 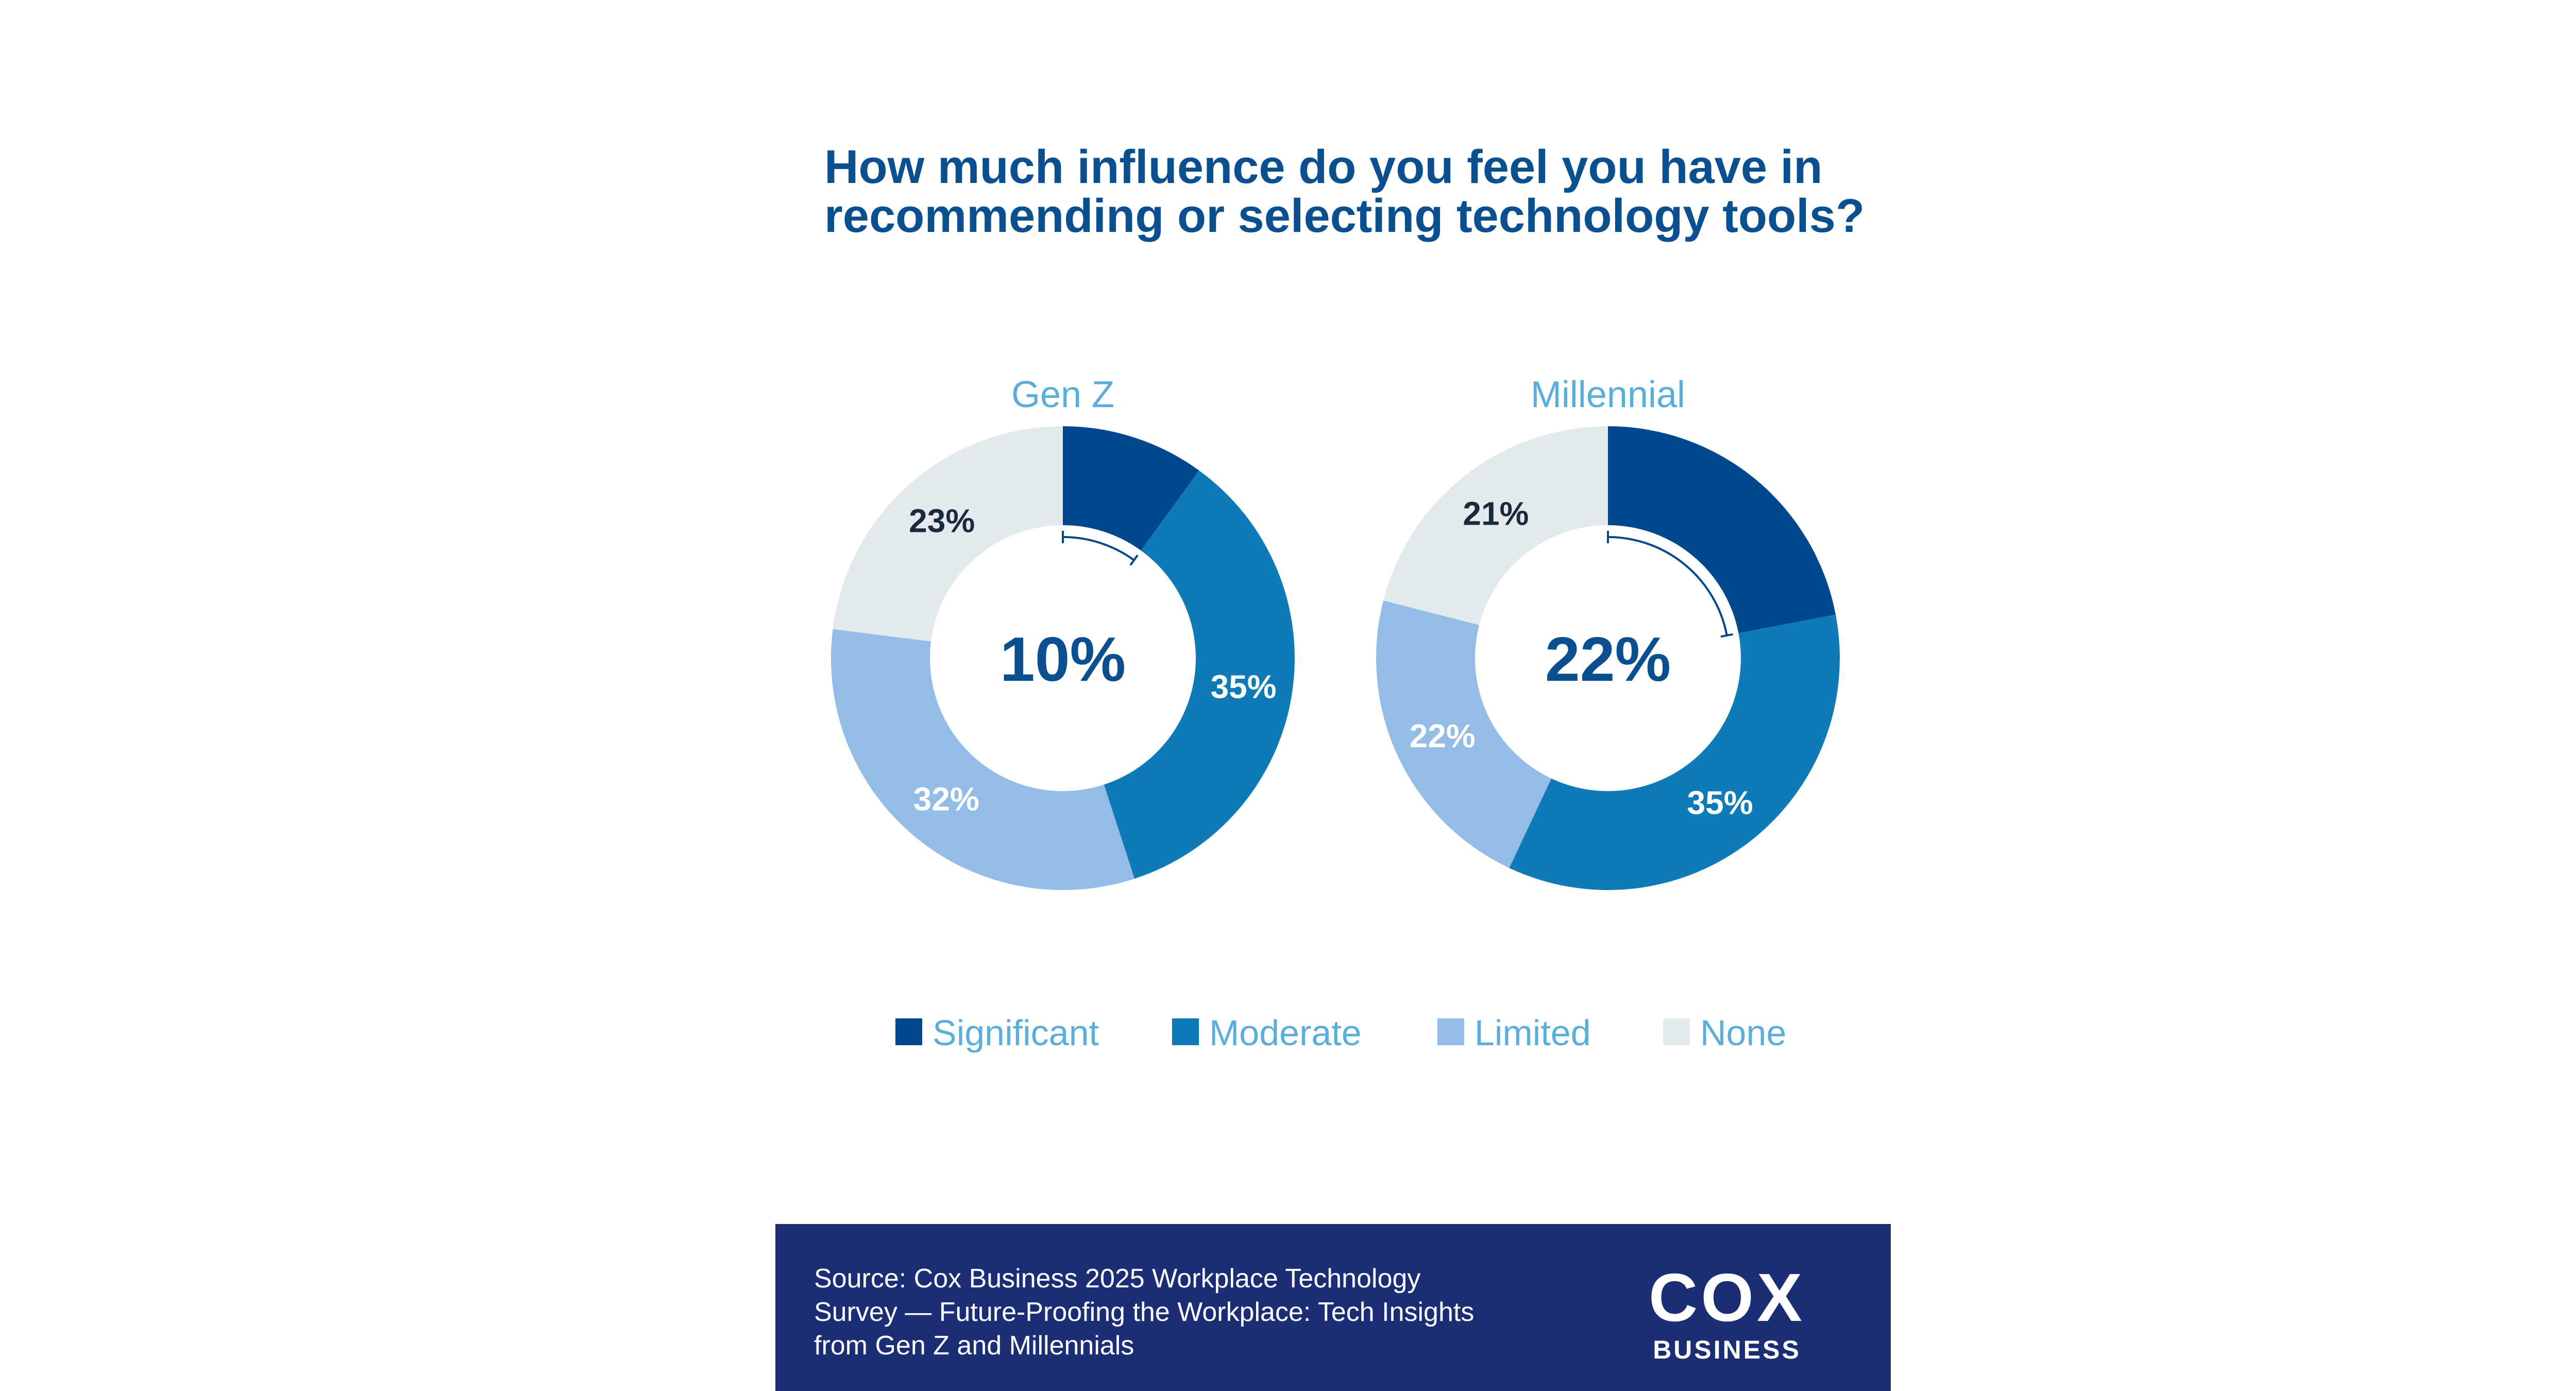 What do you see at coordinates (983, 760) in the screenshot?
I see `slice-gen-z-limited` at bounding box center [983, 760].